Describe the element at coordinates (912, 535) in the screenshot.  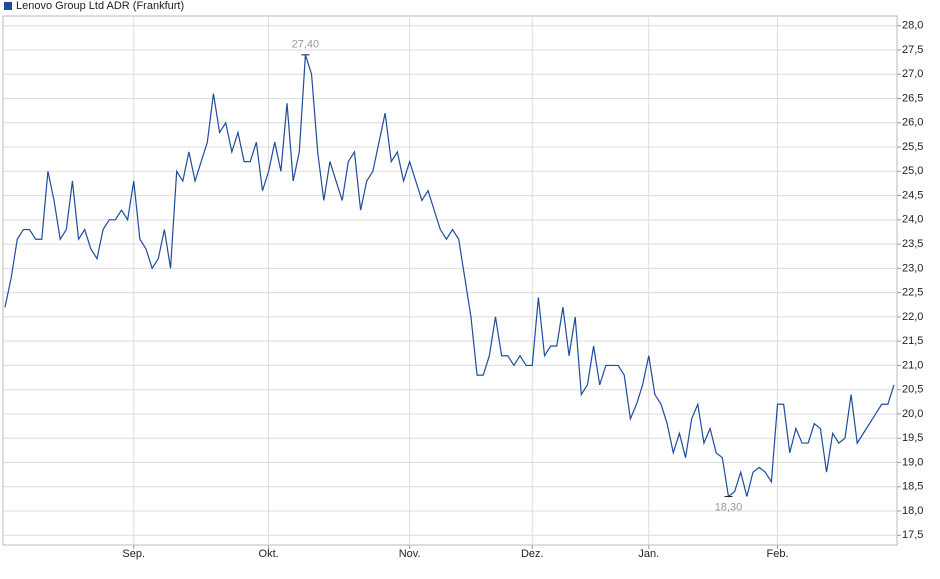
I see `y-tick-label: 17,5` at that location.